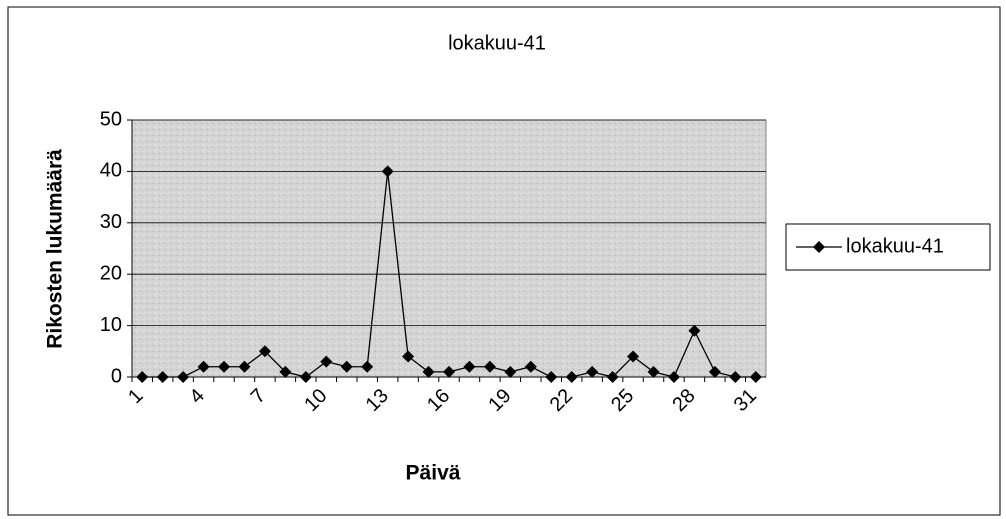  Describe the element at coordinates (433, 473) in the screenshot. I see `x-axis-label: Päivä` at that location.